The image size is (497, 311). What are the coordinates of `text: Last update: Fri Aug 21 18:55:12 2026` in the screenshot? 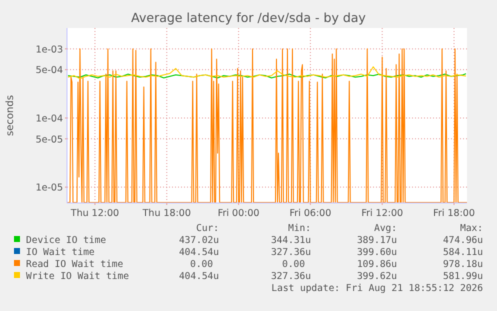 It's located at (377, 288).